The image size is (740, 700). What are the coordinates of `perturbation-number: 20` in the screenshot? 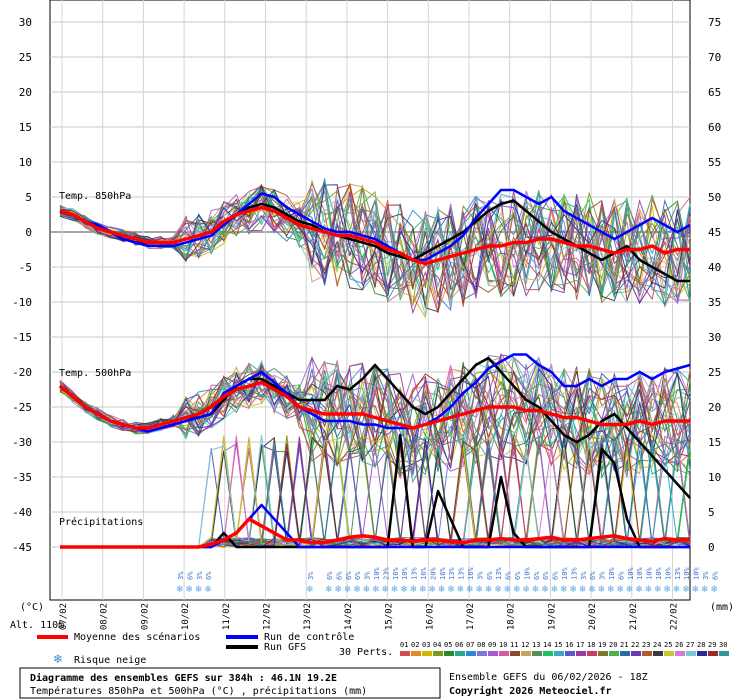 It's located at (613, 645).